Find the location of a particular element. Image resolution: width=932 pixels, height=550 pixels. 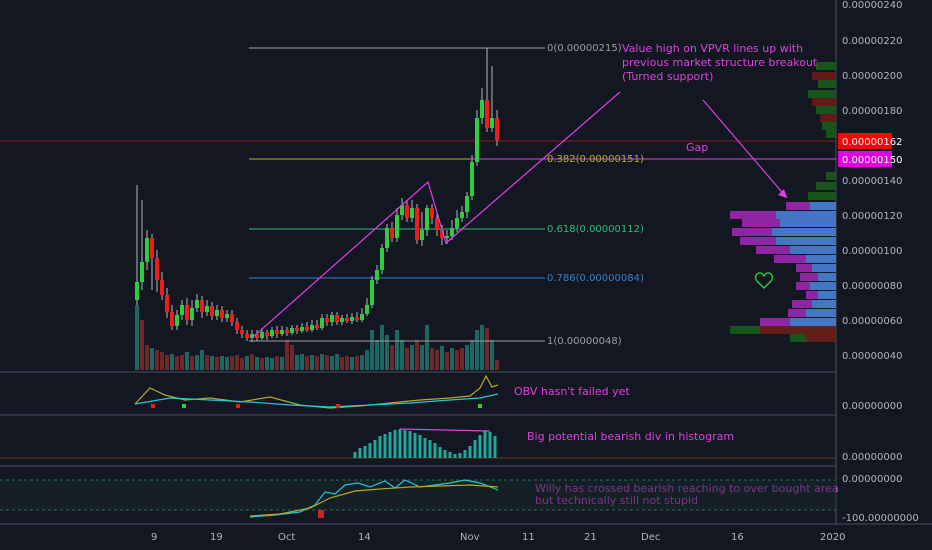

willy-signal-line is located at coordinates (374, 500).